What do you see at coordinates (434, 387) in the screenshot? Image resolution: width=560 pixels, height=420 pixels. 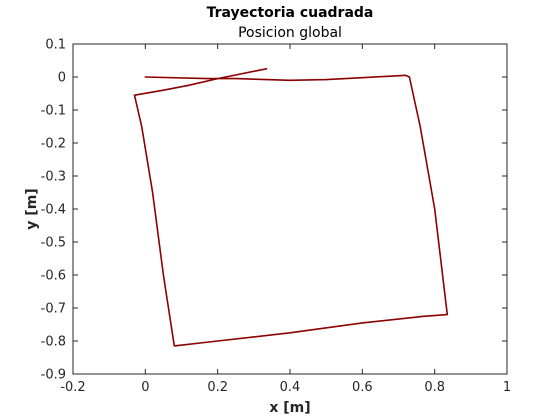 I see `x-tick-label: 0.8` at bounding box center [434, 387].